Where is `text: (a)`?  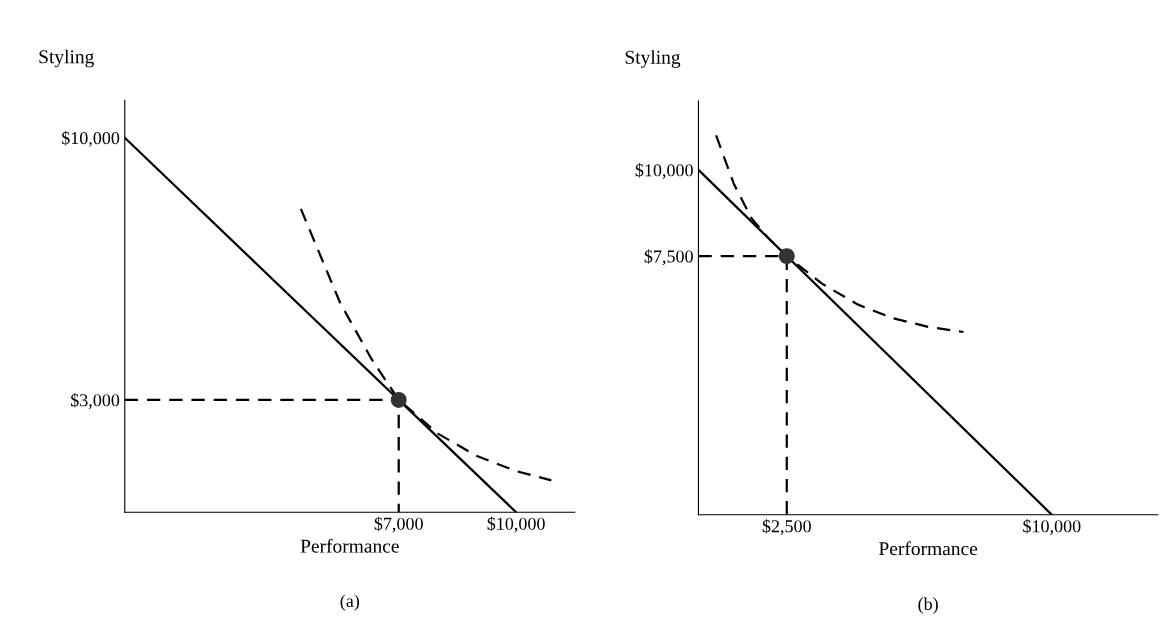
text: (a) is located at coordinates (350, 602).